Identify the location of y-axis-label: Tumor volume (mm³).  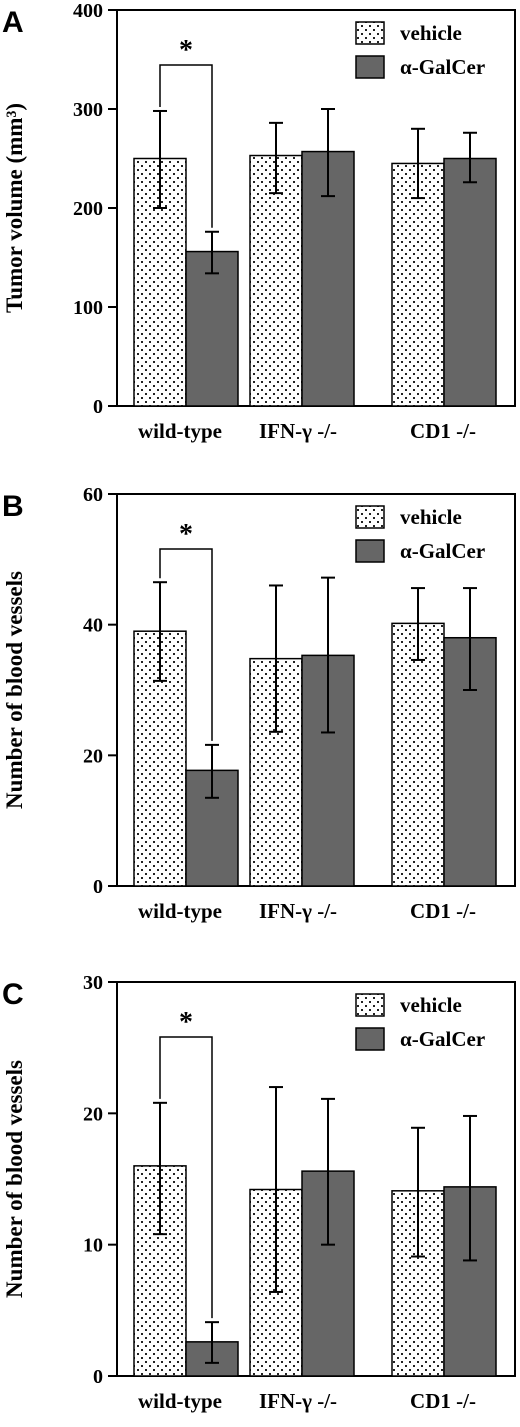
(14, 208).